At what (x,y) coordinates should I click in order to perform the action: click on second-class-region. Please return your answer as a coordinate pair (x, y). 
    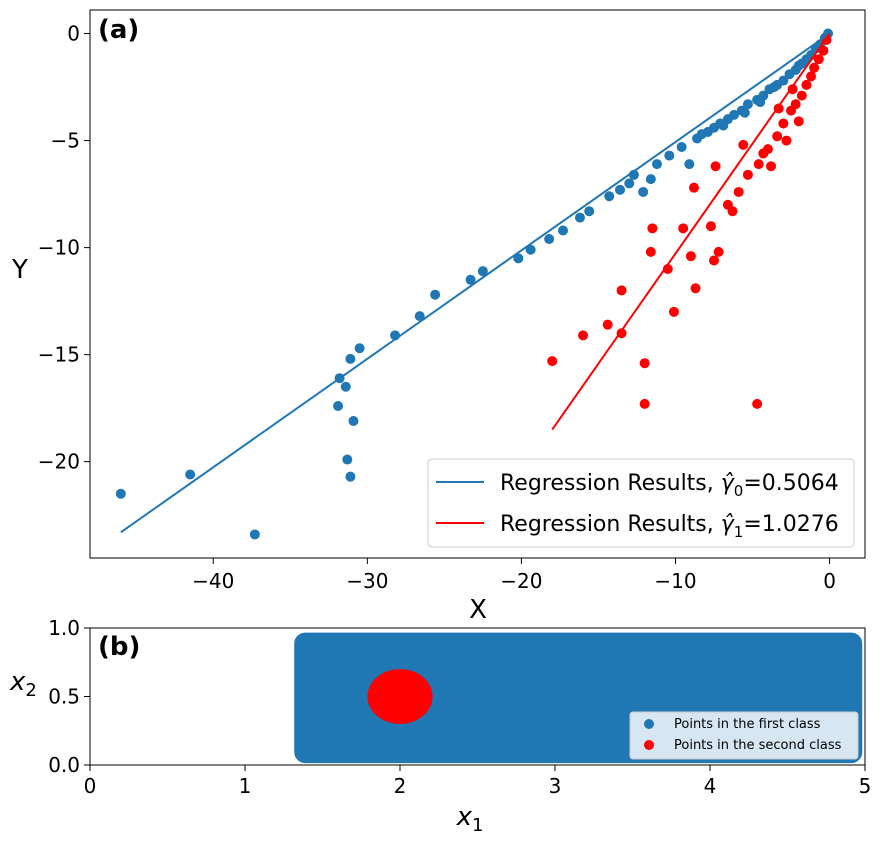
    Looking at the image, I should click on (400, 696).